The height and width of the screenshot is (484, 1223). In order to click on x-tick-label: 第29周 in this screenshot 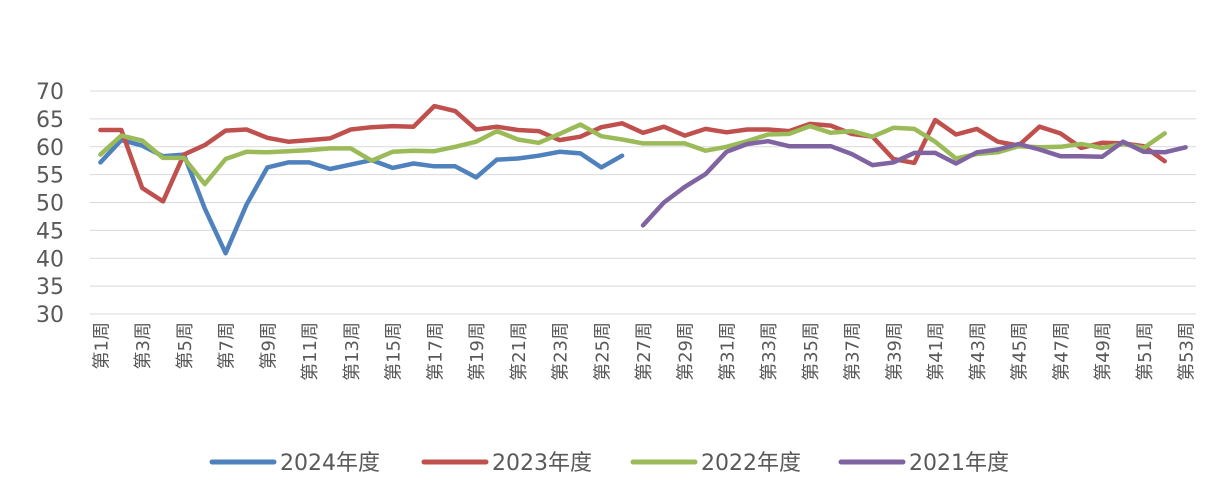, I will do `click(686, 351)`.